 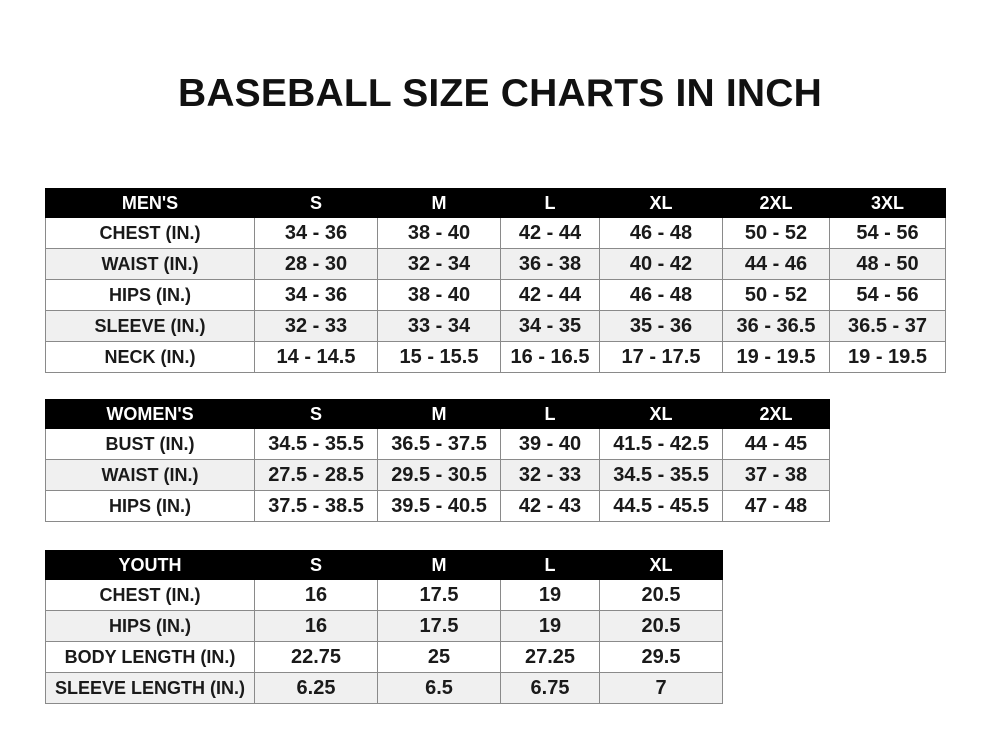 What do you see at coordinates (500, 93) in the screenshot?
I see `page-title: BASEBALL SIZE CHARTS IN INCH` at bounding box center [500, 93].